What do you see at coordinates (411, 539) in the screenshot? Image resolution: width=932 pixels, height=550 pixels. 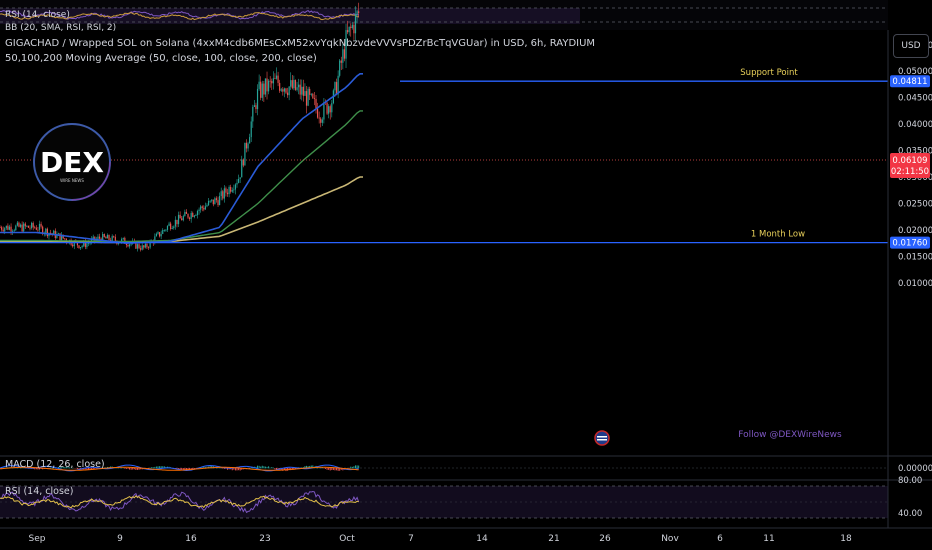 I see `time-tick: 7` at bounding box center [411, 539].